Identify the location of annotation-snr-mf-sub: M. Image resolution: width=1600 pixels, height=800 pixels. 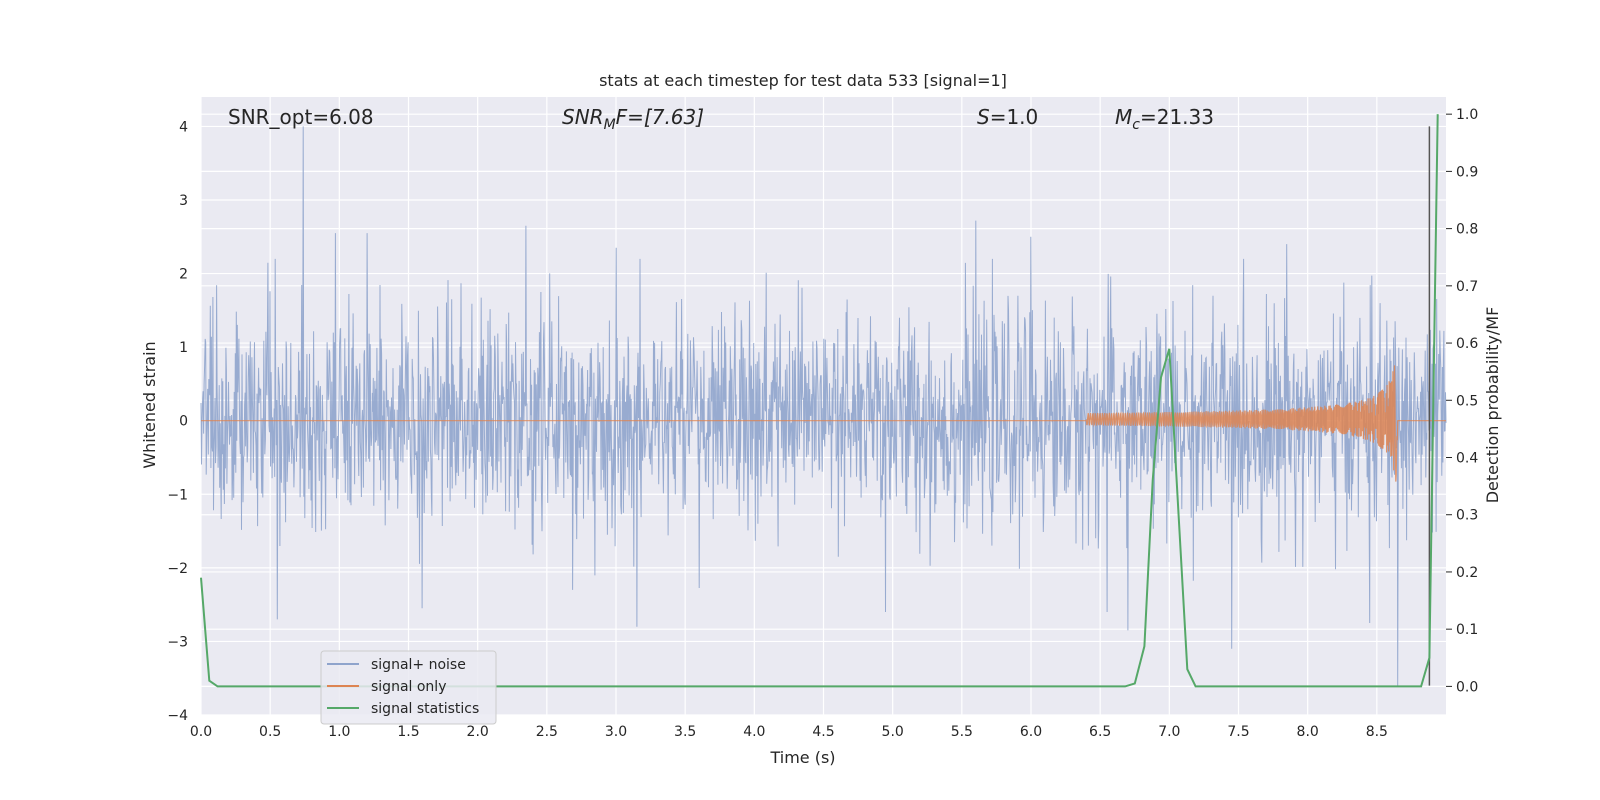
(610, 125).